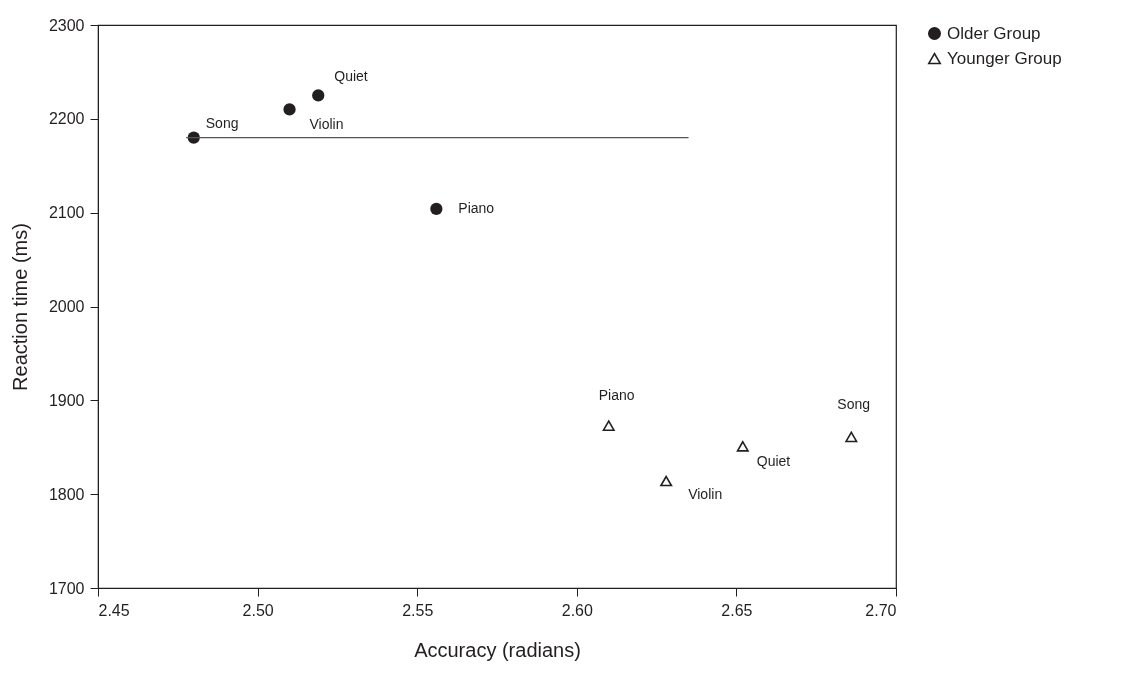 This screenshot has height=678, width=1141. I want to click on x-tick-label: 2.60, so click(577, 610).